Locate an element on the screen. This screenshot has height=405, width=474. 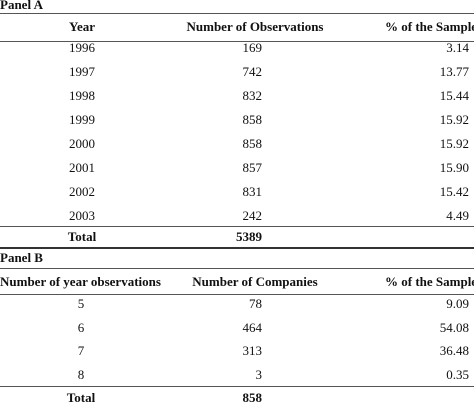
table-cell: 3 is located at coordinates (259, 375).